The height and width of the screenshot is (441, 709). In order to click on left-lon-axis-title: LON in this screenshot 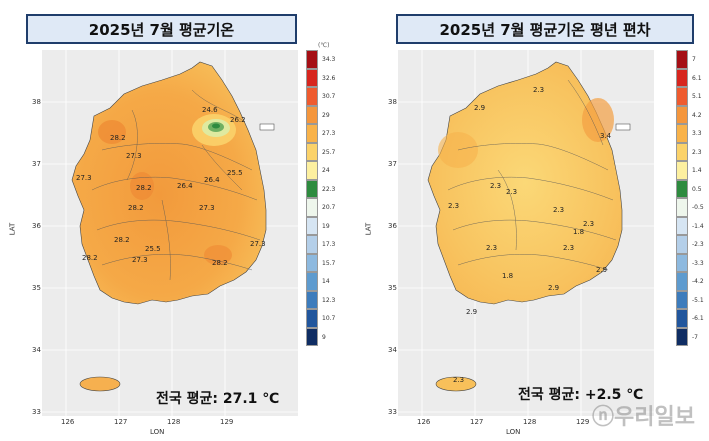, I will do `click(157, 432)`.